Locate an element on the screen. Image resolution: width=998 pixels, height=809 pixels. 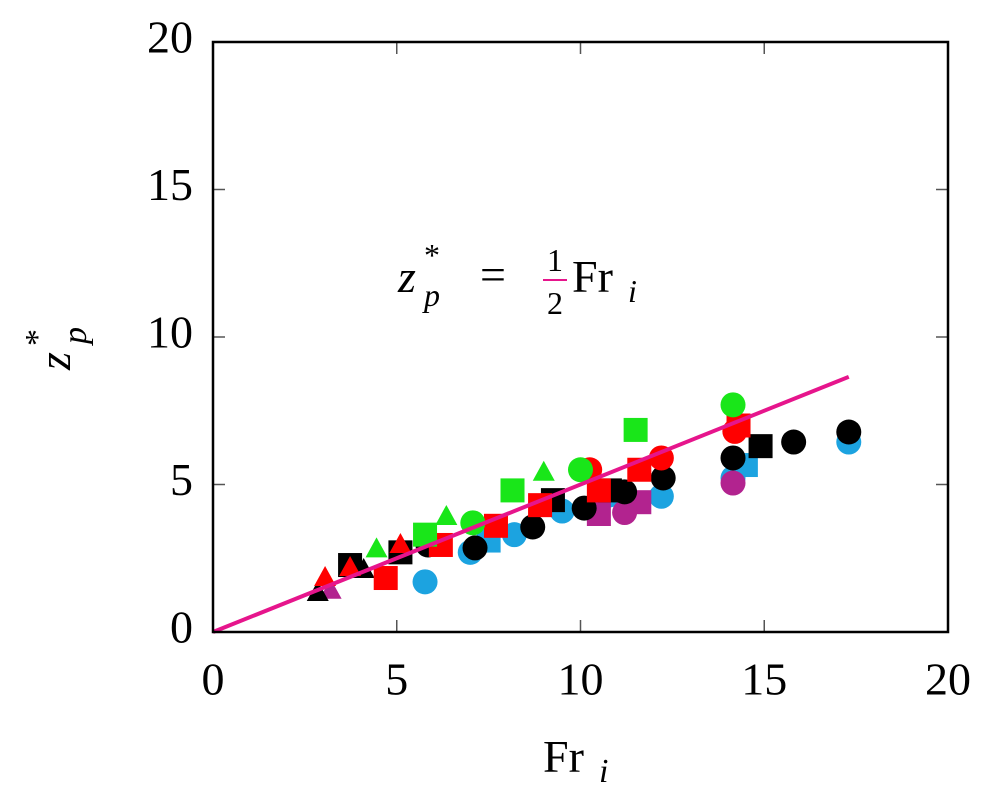
y-axis-label-text: z is located at coordinates (54, 361).